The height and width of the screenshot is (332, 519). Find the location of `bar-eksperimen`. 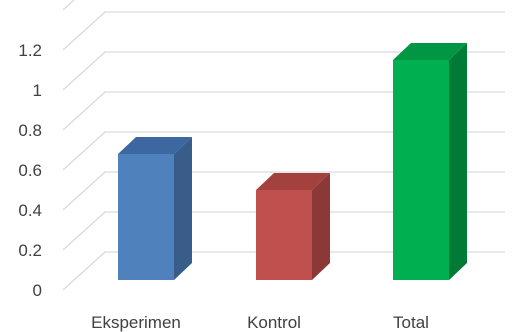

bar-eksperimen is located at coordinates (155, 208).